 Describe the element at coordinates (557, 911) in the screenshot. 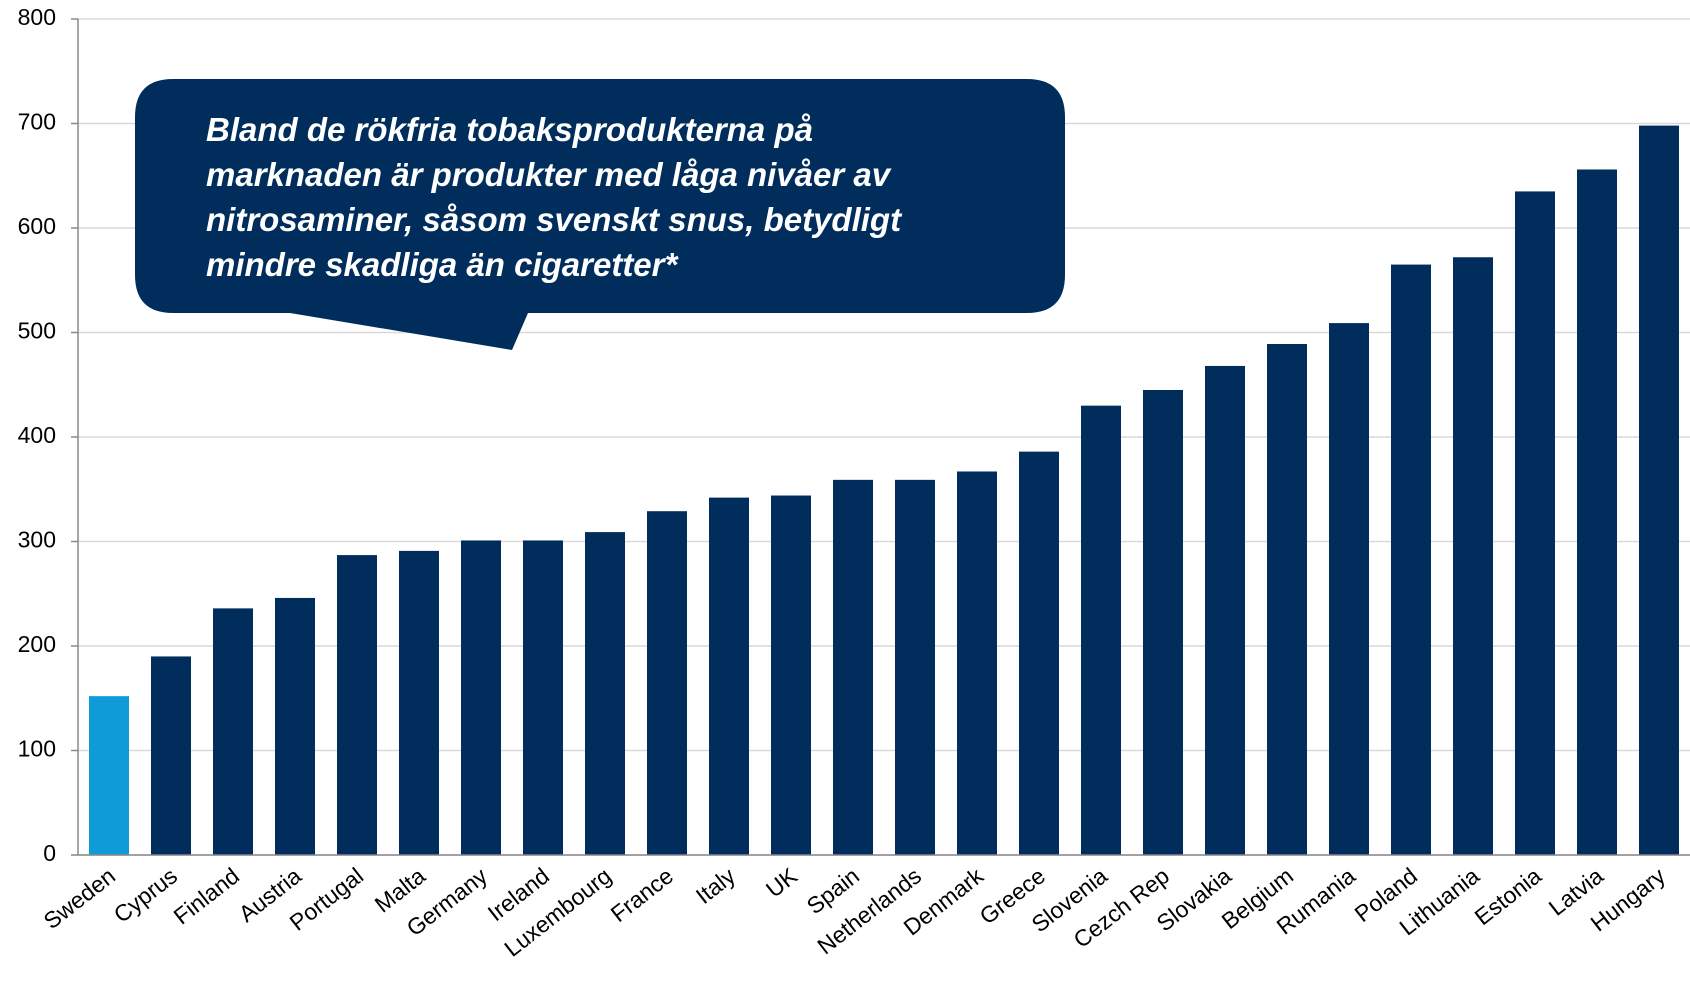

I see `x-tick-label: Luxembourg` at that location.